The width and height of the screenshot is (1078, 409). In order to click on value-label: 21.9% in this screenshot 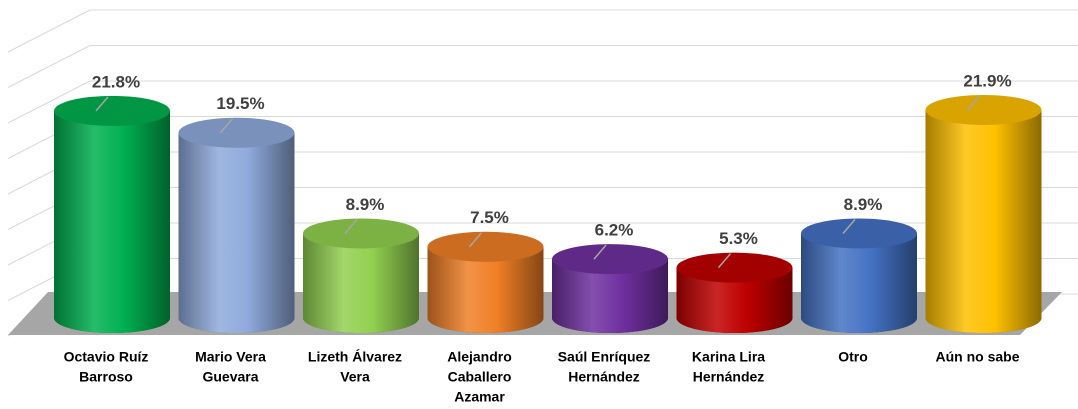, I will do `click(987, 80)`.